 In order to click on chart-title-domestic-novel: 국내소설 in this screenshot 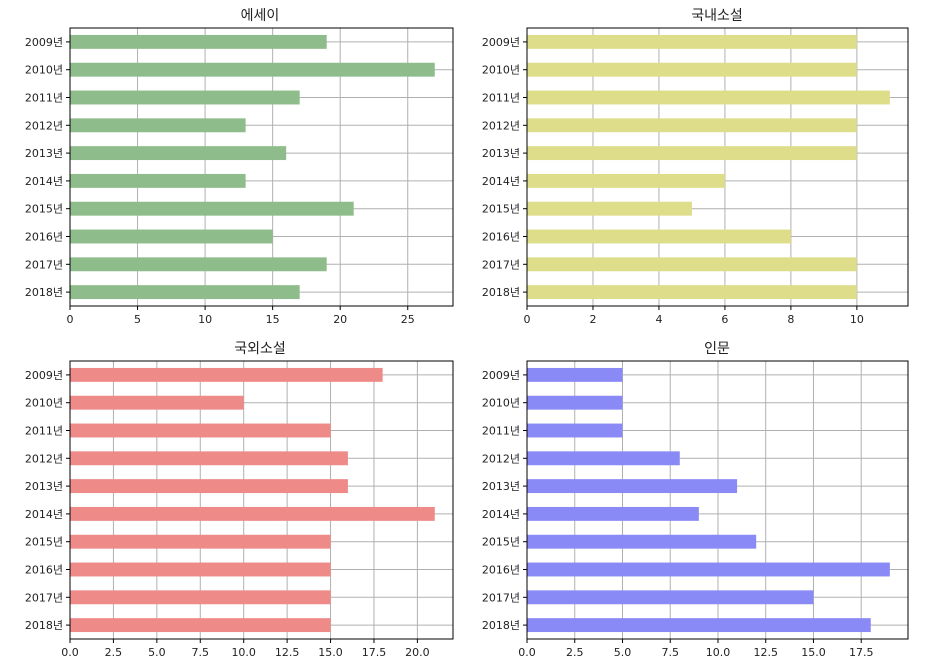, I will do `click(717, 16)`.